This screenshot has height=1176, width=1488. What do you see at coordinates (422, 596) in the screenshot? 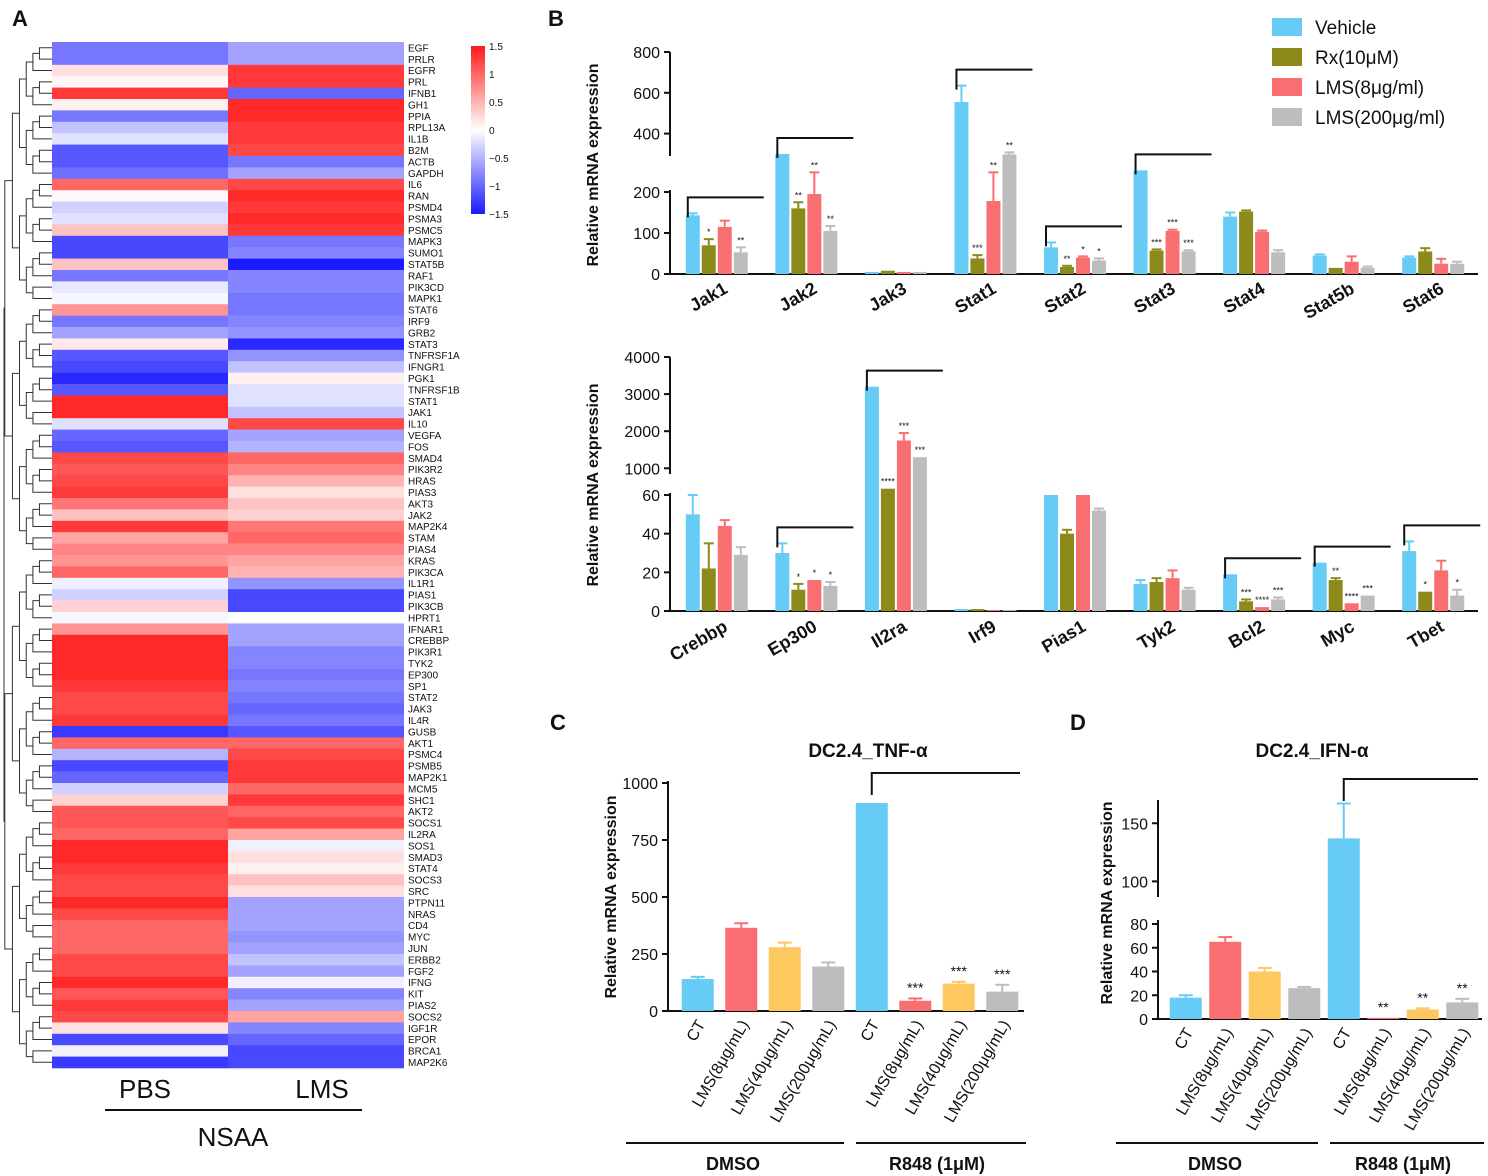
I see `heatmap-row-label: PIAS1` at bounding box center [422, 596].